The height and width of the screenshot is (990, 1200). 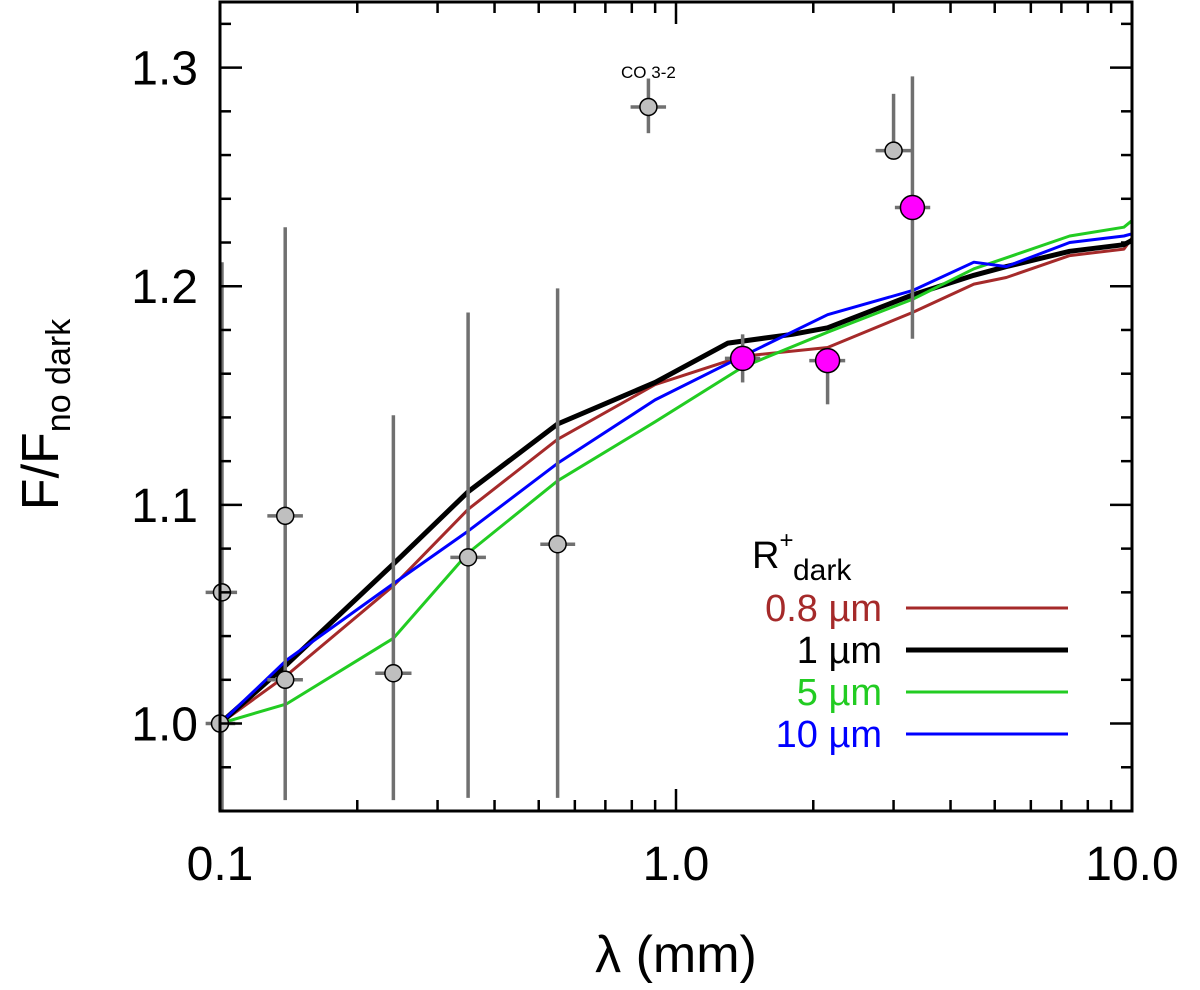 What do you see at coordinates (676, 864) in the screenshot?
I see `x-tick-label: 1.0` at bounding box center [676, 864].